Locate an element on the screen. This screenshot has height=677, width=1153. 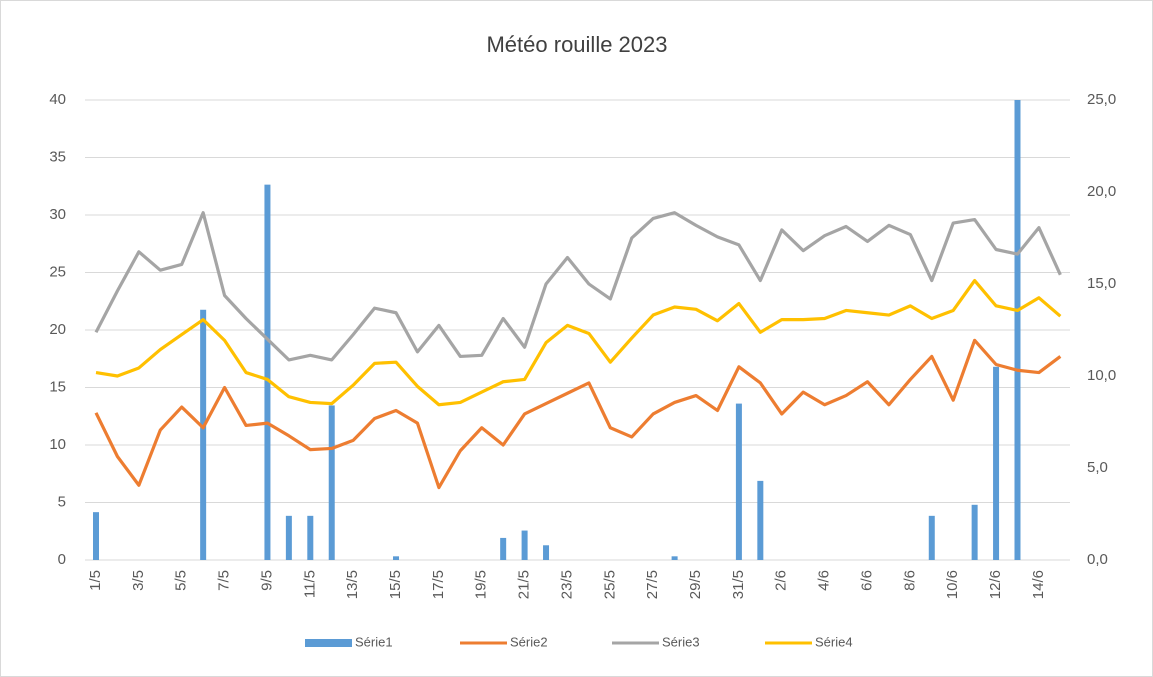
x-tick-label: 4/6 is located at coordinates (824, 580).